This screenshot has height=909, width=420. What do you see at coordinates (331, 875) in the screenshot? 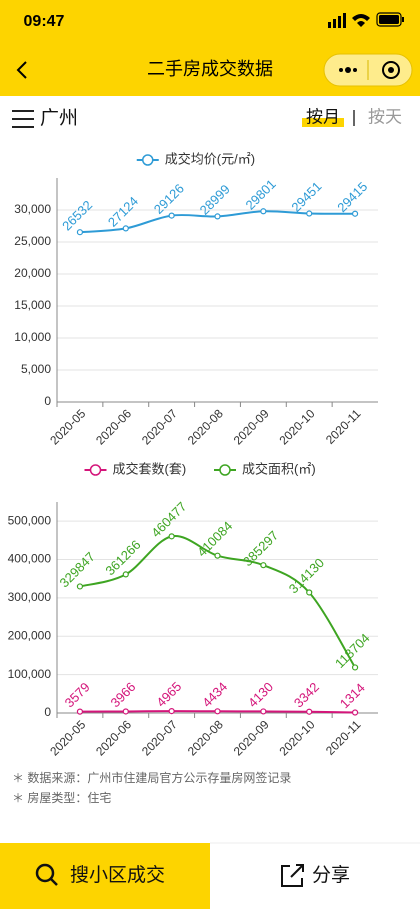
I see `share-label: 分享` at bounding box center [331, 875].